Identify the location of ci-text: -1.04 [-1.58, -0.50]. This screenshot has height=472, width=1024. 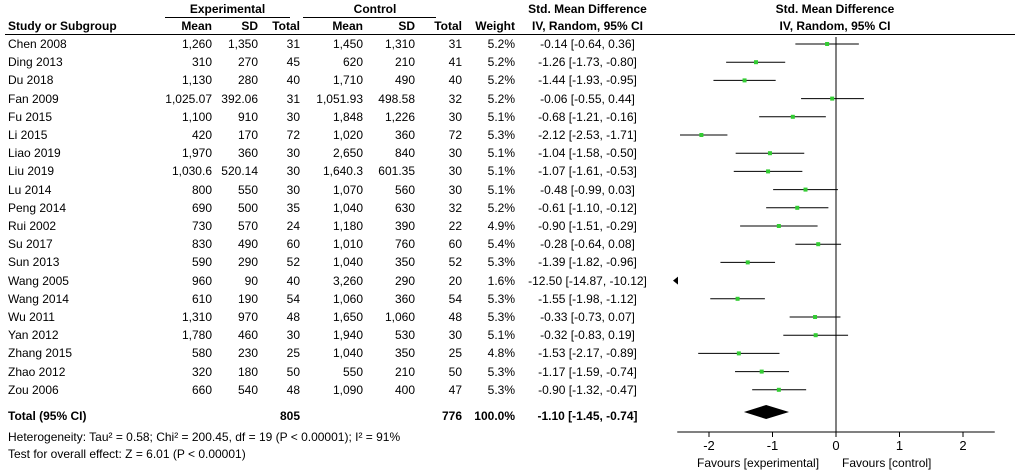
(587, 153).